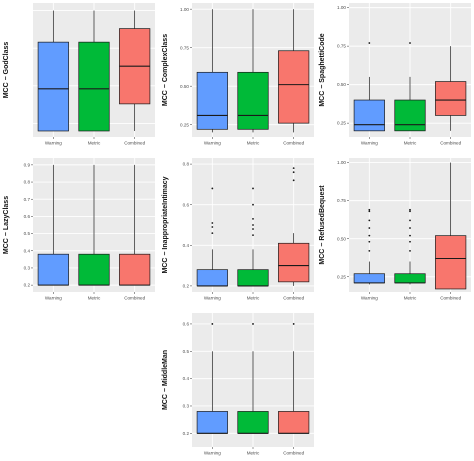 This screenshot has height=461, width=474. I want to click on y-tick-label: 0.8, so click(186, 164).